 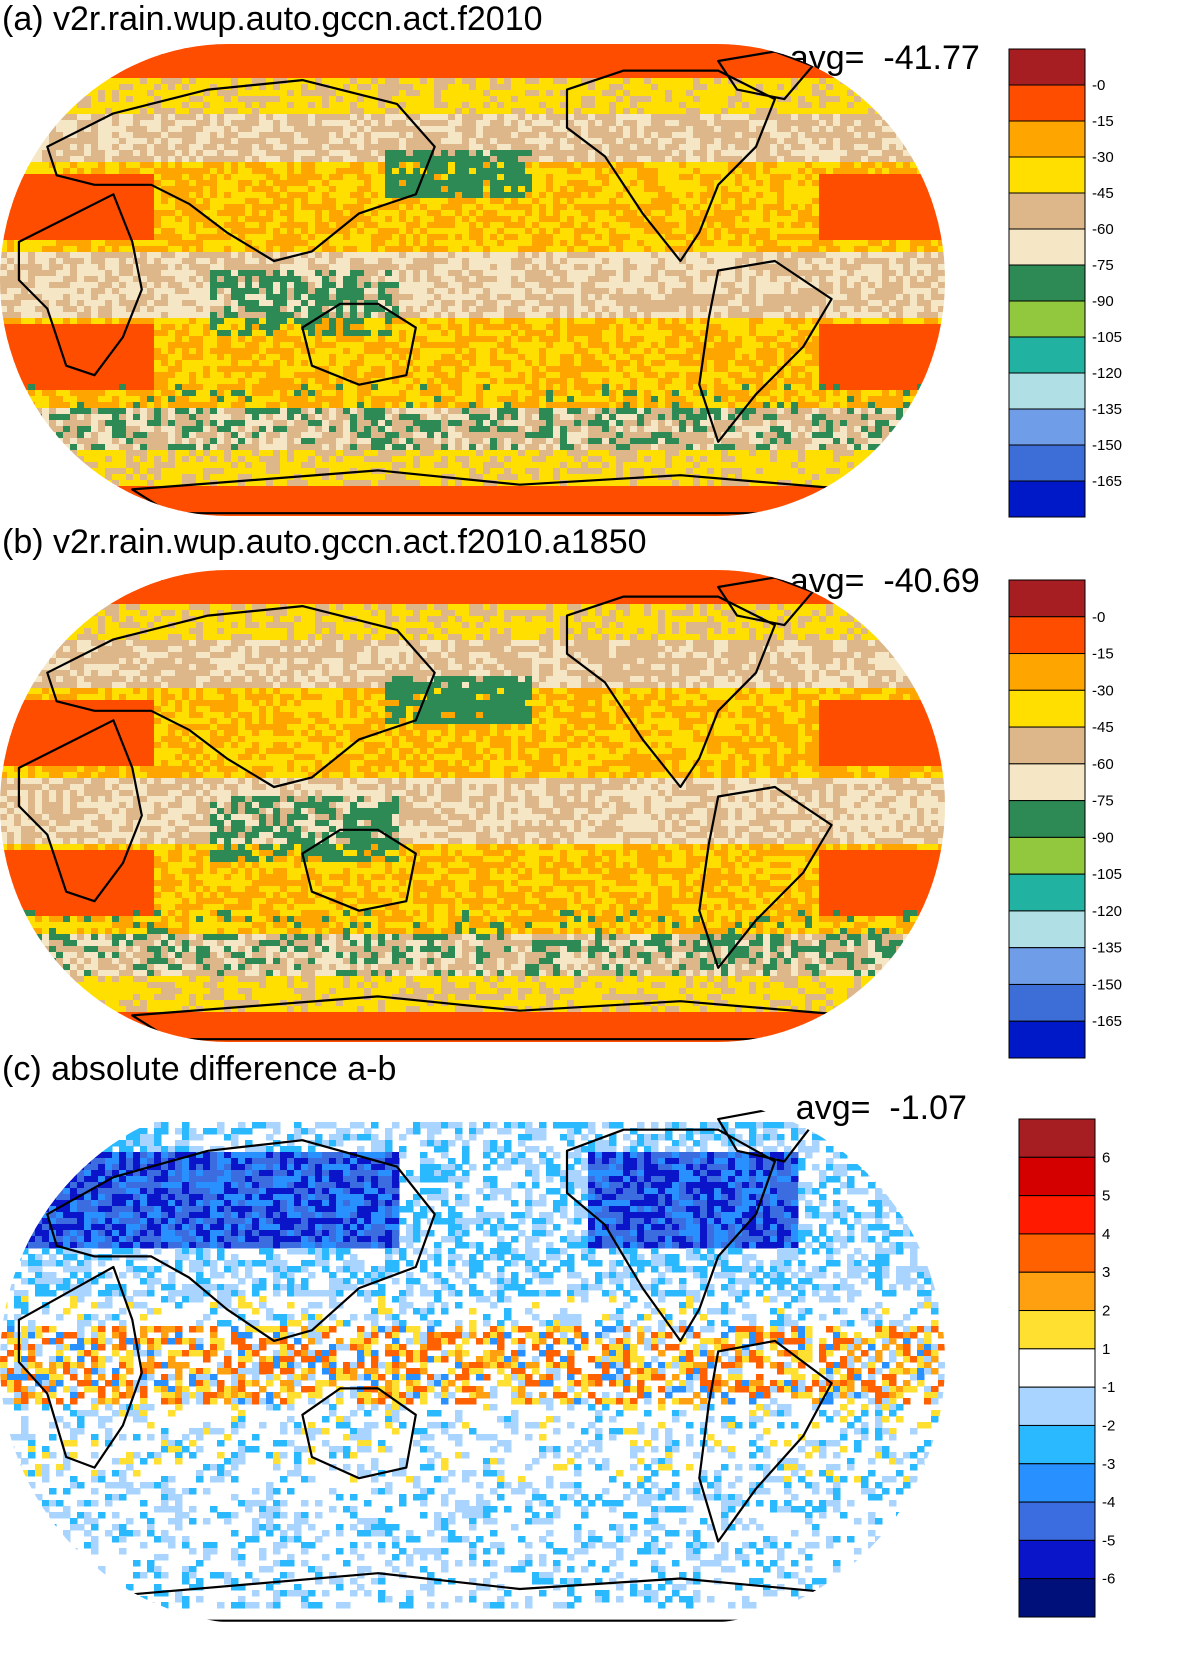 I want to click on colorbar-label: 2, so click(x=1106, y=1311).